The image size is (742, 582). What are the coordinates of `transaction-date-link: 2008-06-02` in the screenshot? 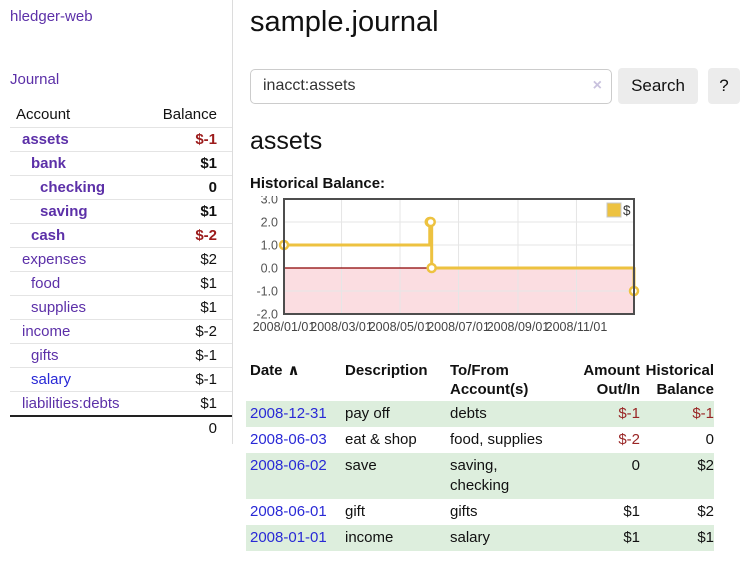 It's located at (288, 465).